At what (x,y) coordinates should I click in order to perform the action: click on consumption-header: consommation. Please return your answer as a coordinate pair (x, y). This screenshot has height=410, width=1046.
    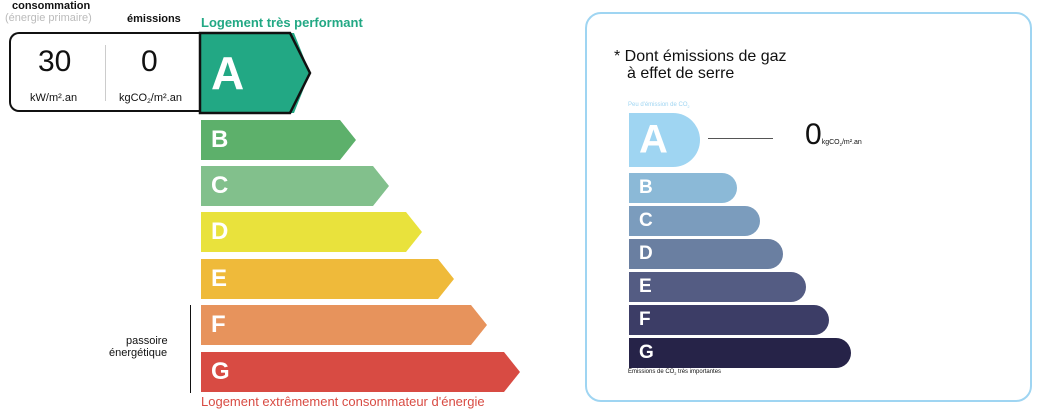
    Looking at the image, I should click on (51, 6).